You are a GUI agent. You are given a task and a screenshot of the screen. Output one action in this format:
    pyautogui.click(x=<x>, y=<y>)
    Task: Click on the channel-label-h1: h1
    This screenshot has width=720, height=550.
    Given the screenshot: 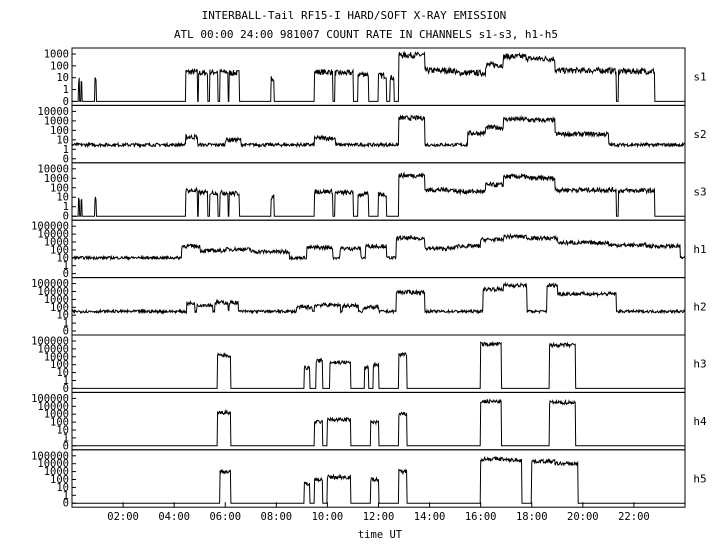 What is the action you would take?
    pyautogui.click(x=699, y=249)
    